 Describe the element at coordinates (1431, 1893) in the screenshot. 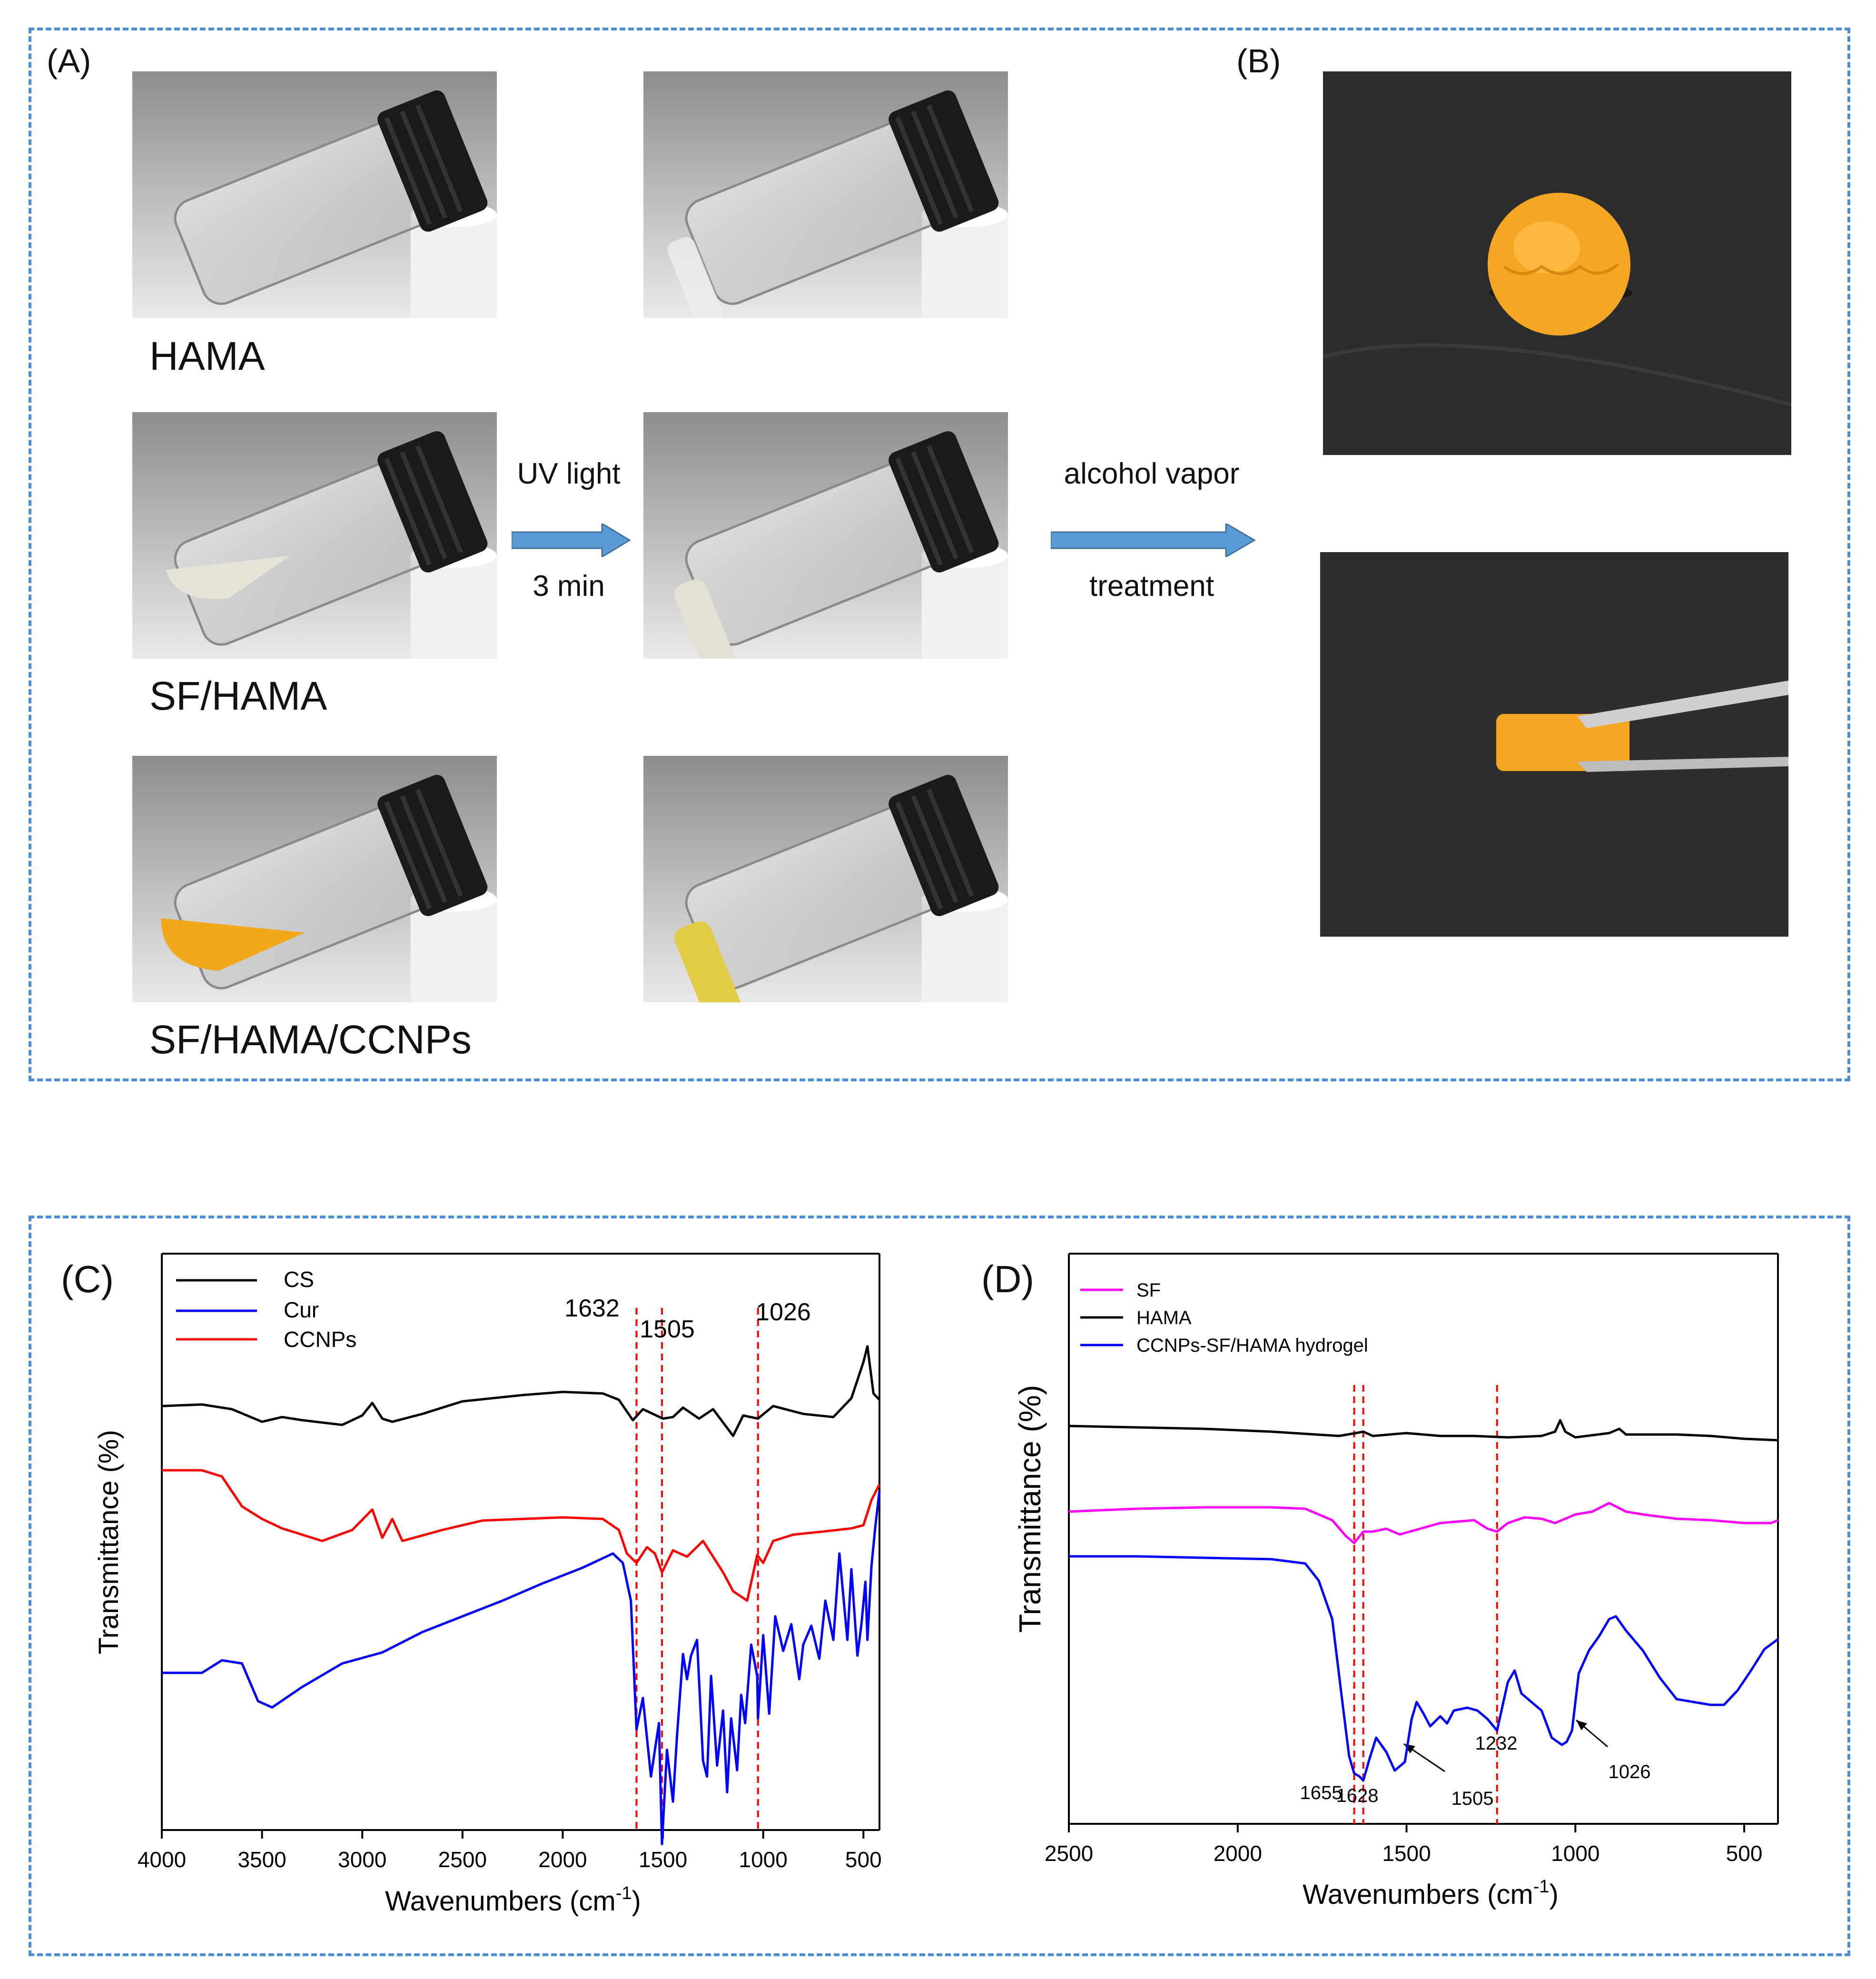

I see `chart-d-xlabel: Wavenumbers (cm-1)` at that location.